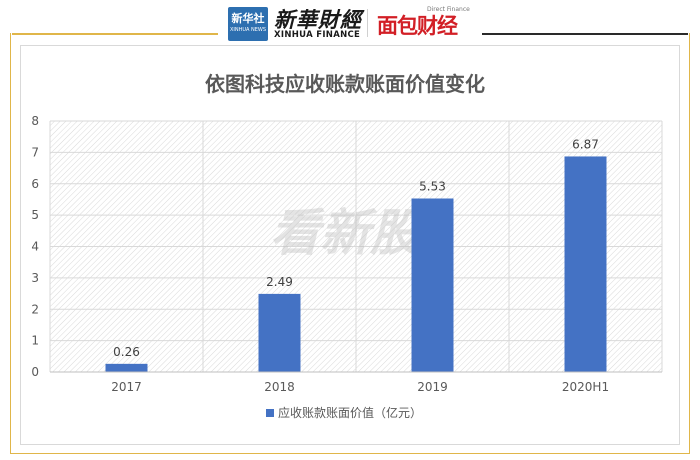  Describe the element at coordinates (248, 30) in the screenshot. I see `xinhua-logo-subtext: XINHUA NEWS` at that location.